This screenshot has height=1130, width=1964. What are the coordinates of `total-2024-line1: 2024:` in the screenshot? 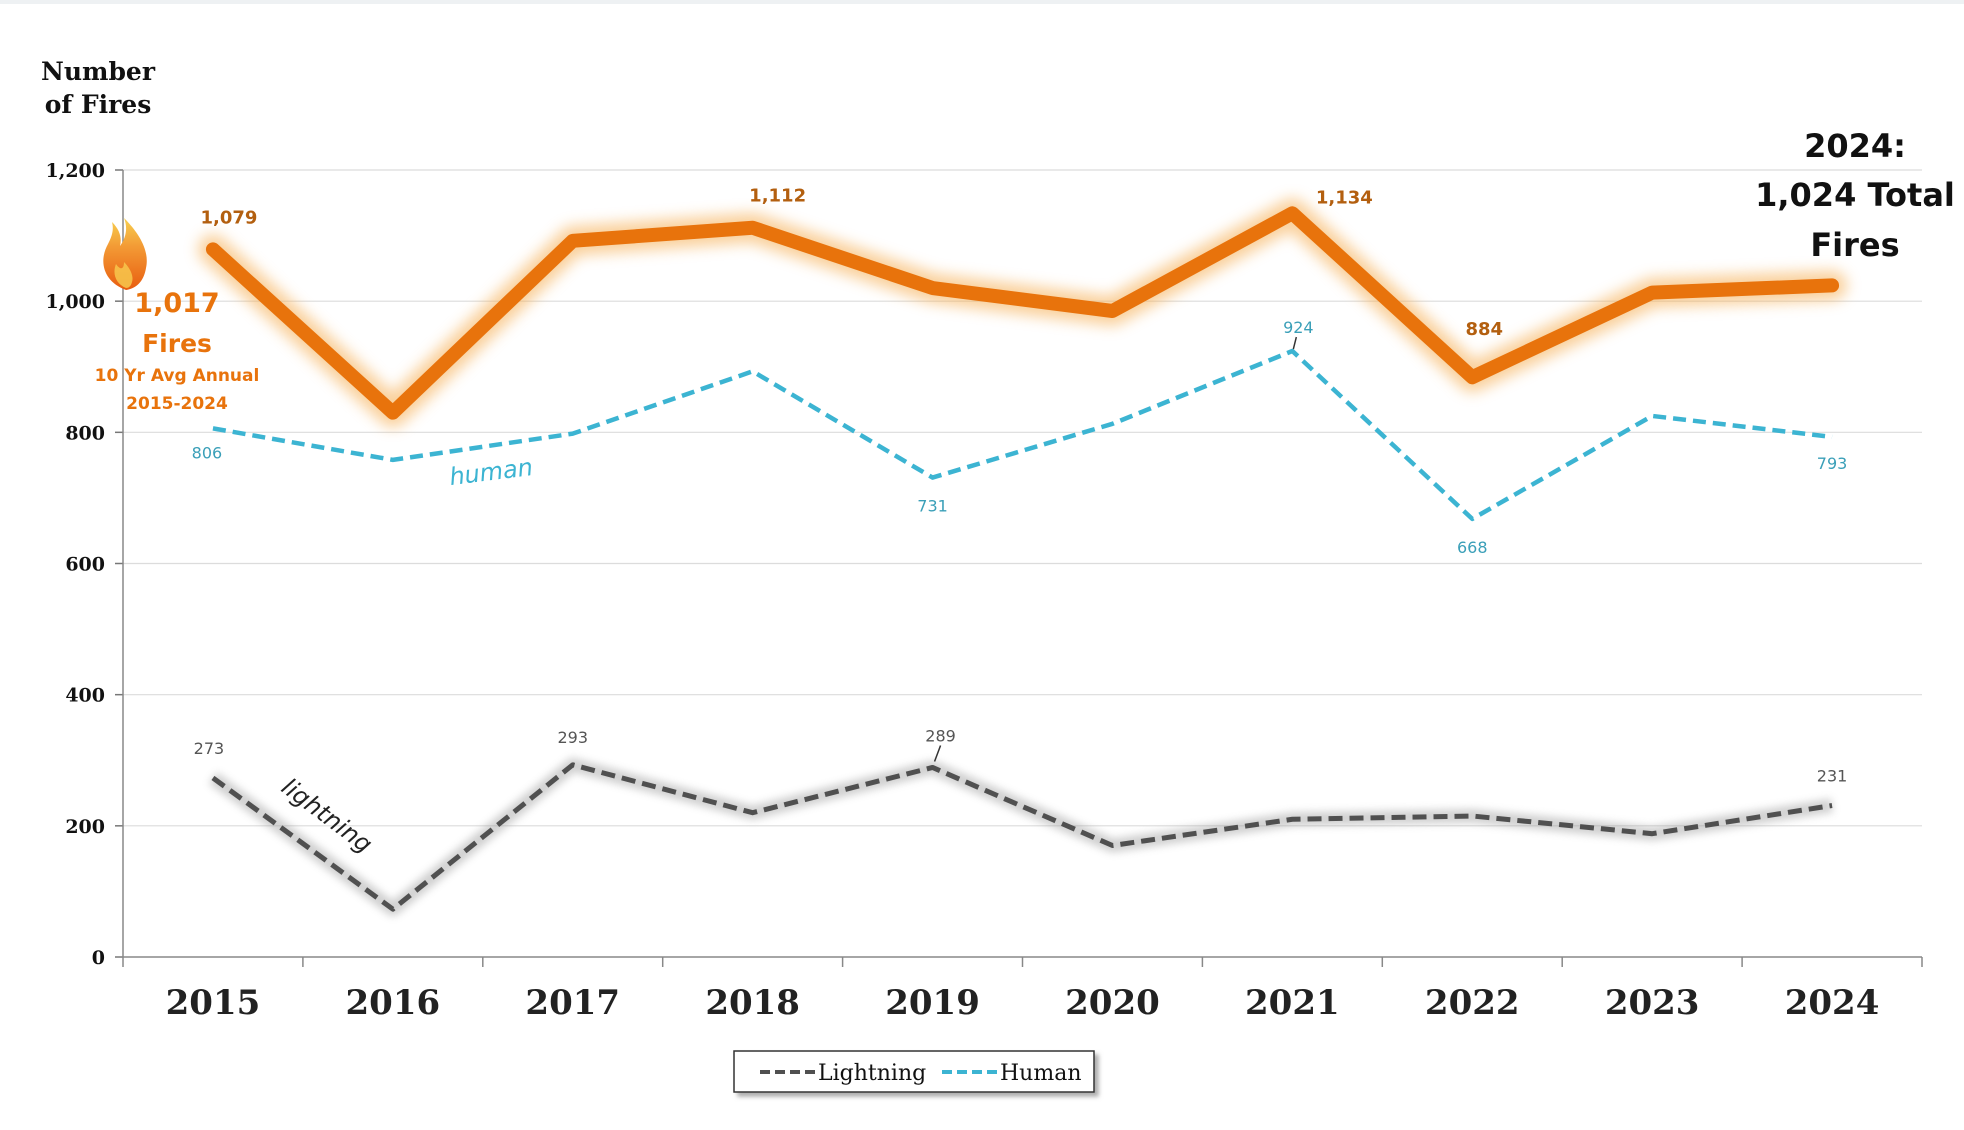 It's located at (1855, 146).